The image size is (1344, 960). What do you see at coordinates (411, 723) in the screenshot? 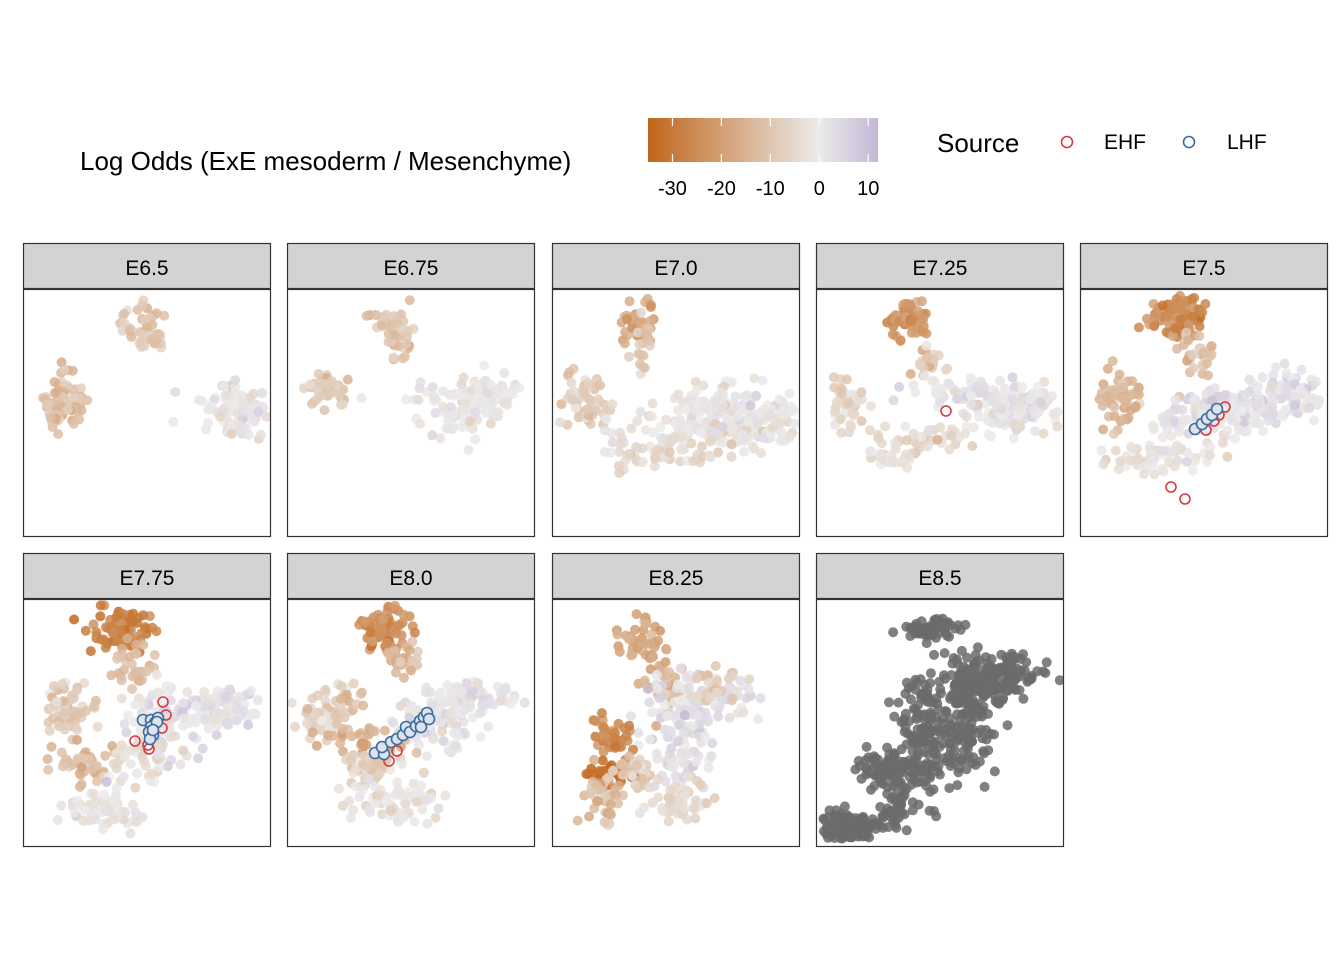
I see `facet-border` at bounding box center [411, 723].